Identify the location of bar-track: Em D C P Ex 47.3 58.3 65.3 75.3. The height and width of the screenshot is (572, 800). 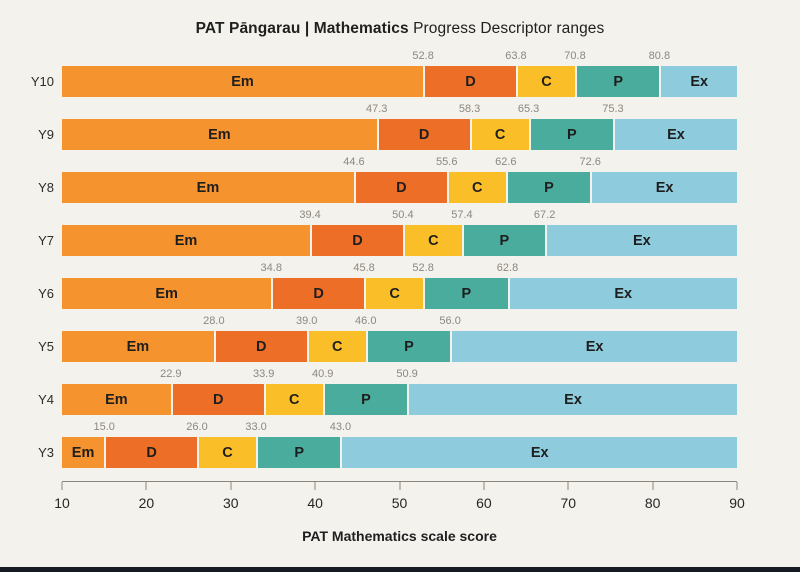
(399, 126).